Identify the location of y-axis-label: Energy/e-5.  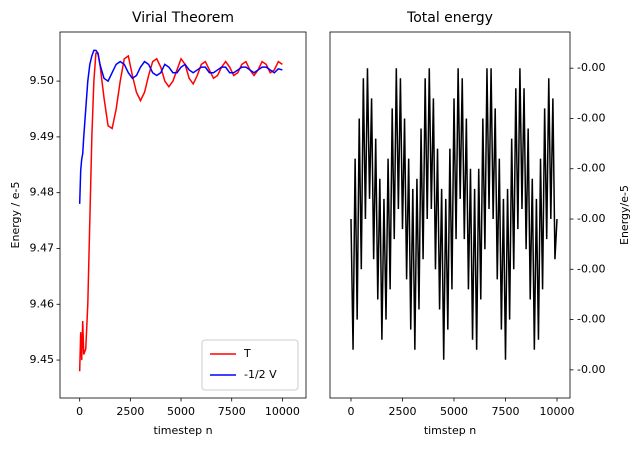
(624, 215).